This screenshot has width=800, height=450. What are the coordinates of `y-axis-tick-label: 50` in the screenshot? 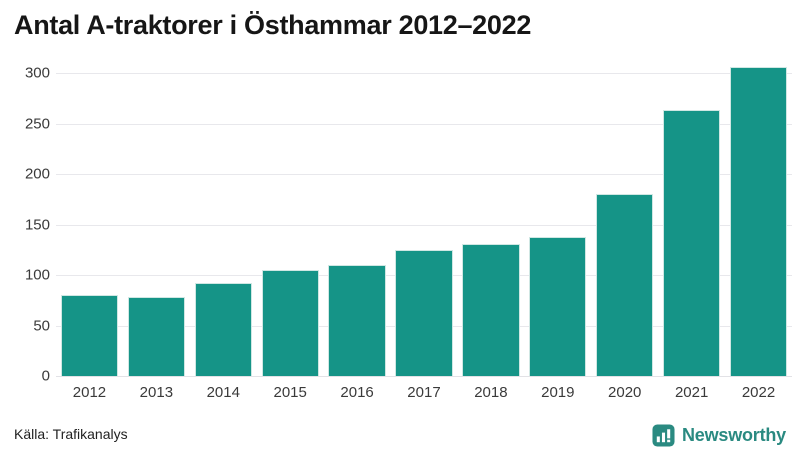 It's located at (41, 325).